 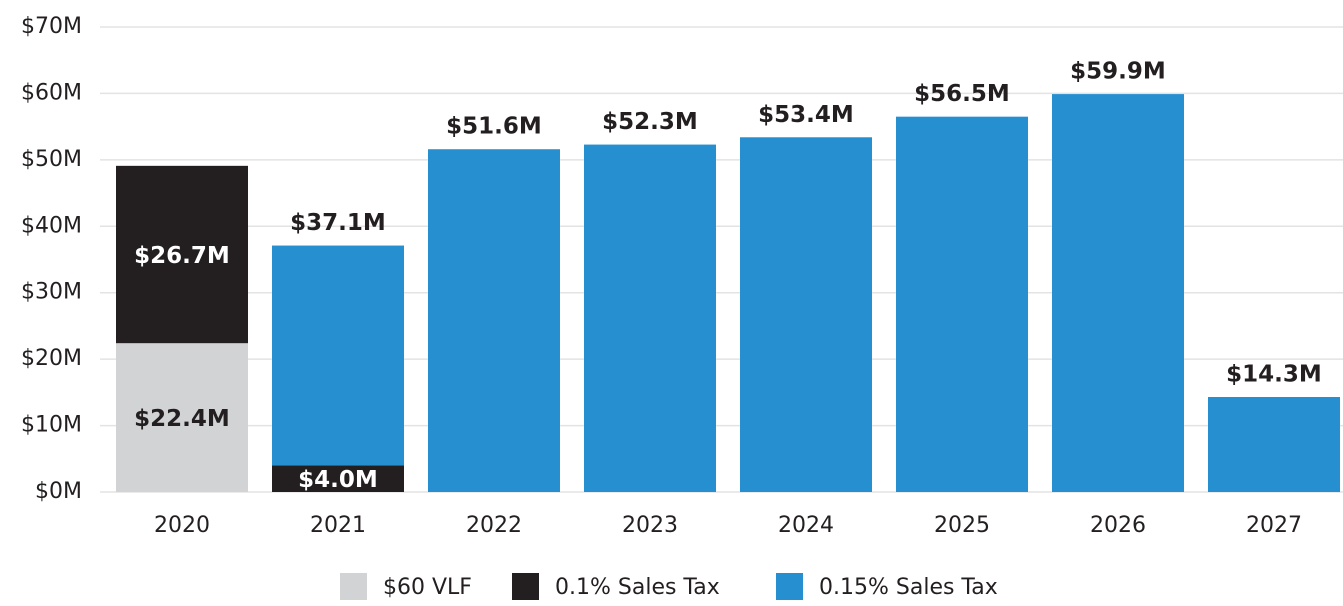 I want to click on x-tick-label: 2020, so click(x=182, y=525).